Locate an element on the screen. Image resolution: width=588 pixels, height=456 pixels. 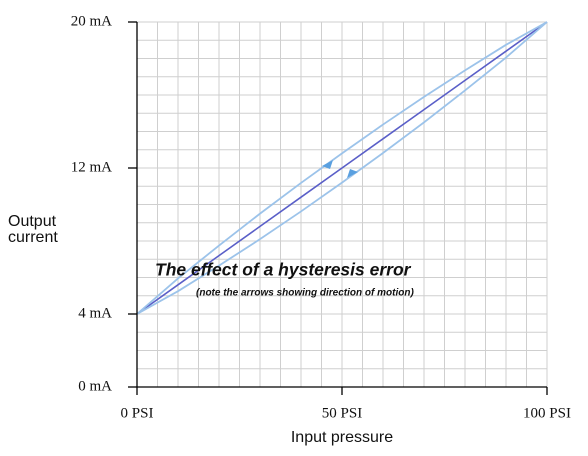
x-tick-label: 100 PSI is located at coordinates (547, 413).